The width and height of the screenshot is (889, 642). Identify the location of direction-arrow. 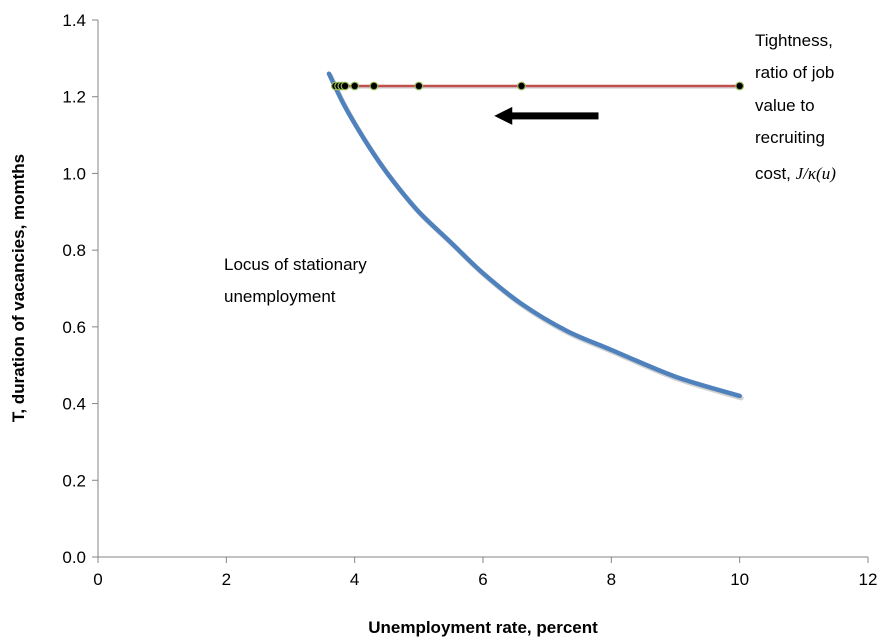
(546, 115).